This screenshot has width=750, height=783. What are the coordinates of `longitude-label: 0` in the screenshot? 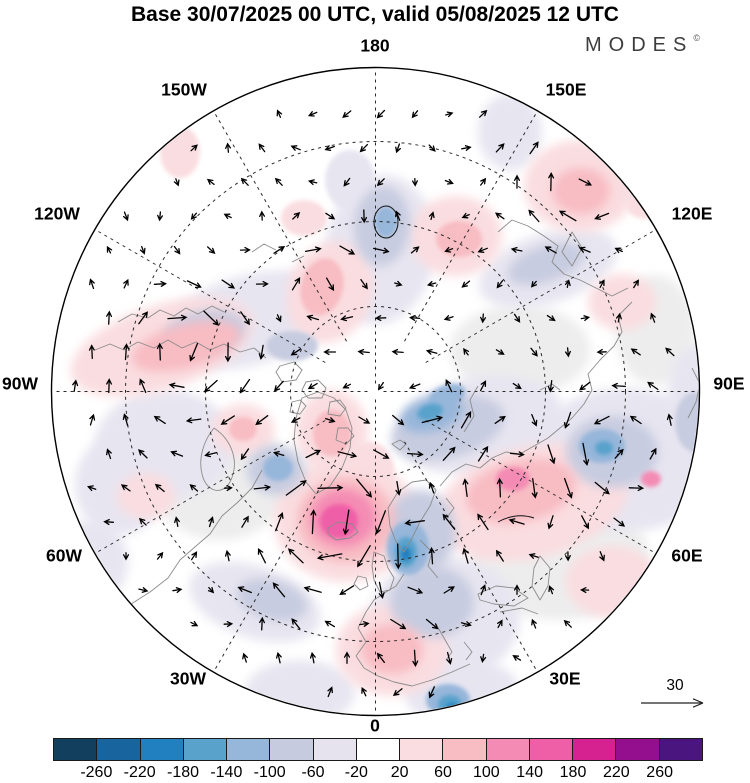 It's located at (375, 725).